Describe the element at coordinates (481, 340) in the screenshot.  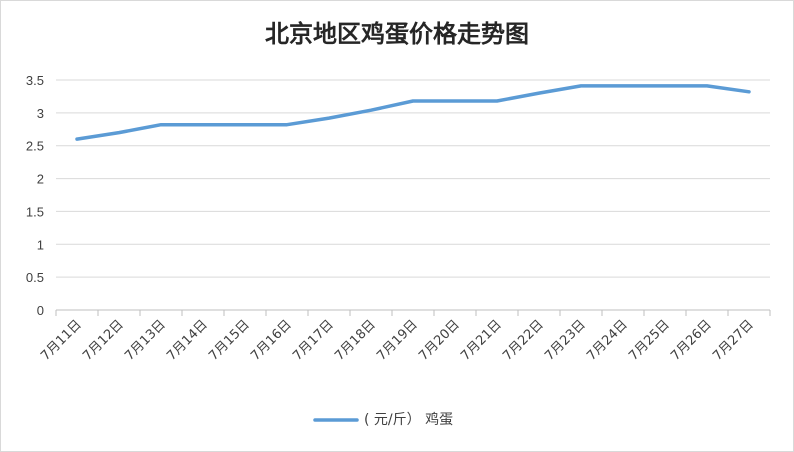
I see `x-tick-label: 7月21日` at that location.